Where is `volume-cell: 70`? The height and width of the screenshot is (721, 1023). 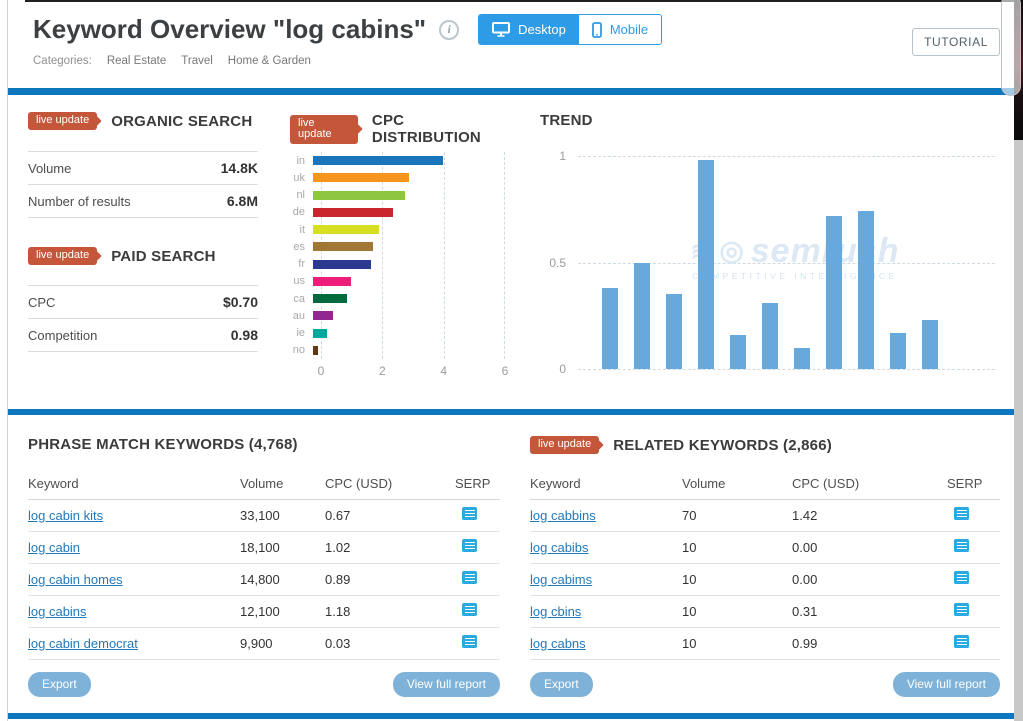 volume-cell: 70 is located at coordinates (689, 515).